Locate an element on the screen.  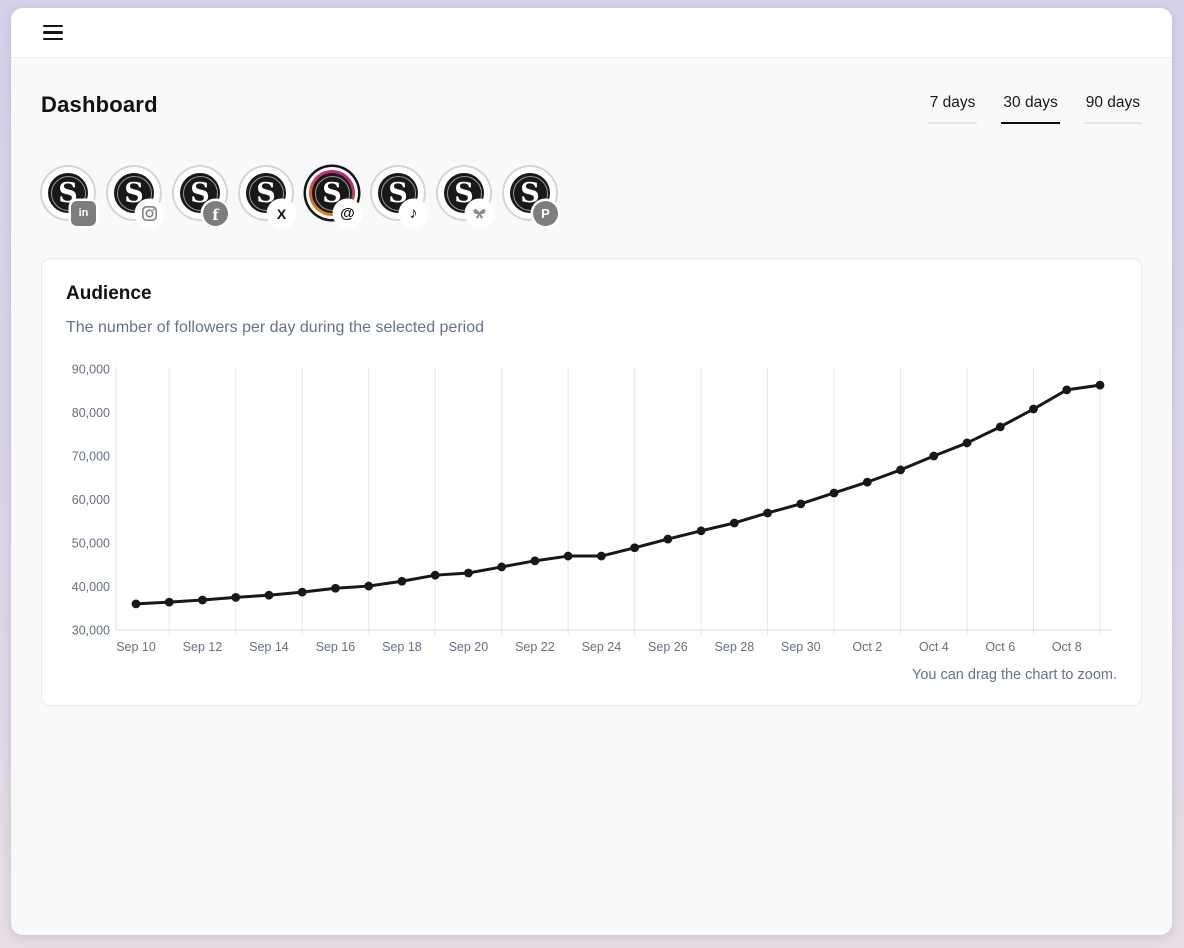
period-tabs: 7 days 30 days 90 days is located at coordinates (1034, 109).